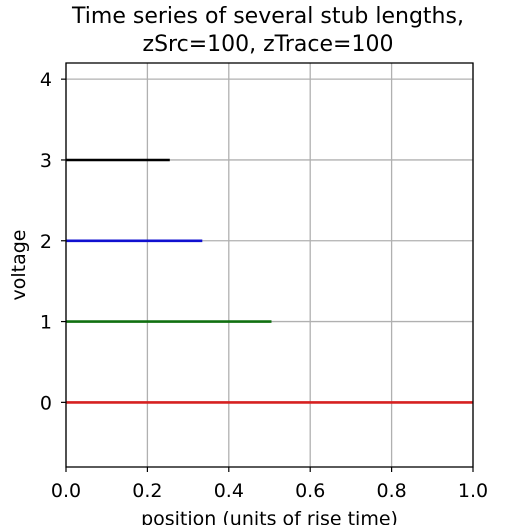 This screenshot has height=530, width=525. Describe the element at coordinates (147, 491) in the screenshot. I see `x-tick-label: 0.2` at that location.